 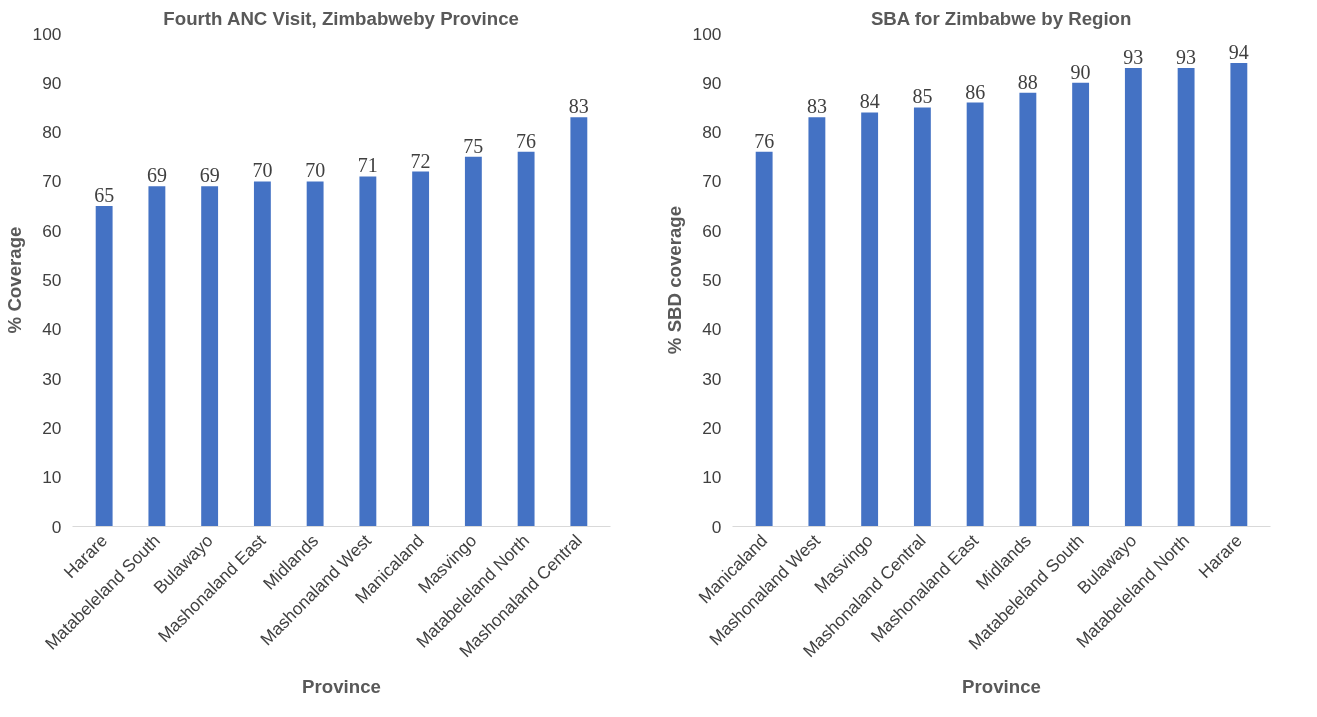 I want to click on data-label: 86, so click(x=975, y=91).